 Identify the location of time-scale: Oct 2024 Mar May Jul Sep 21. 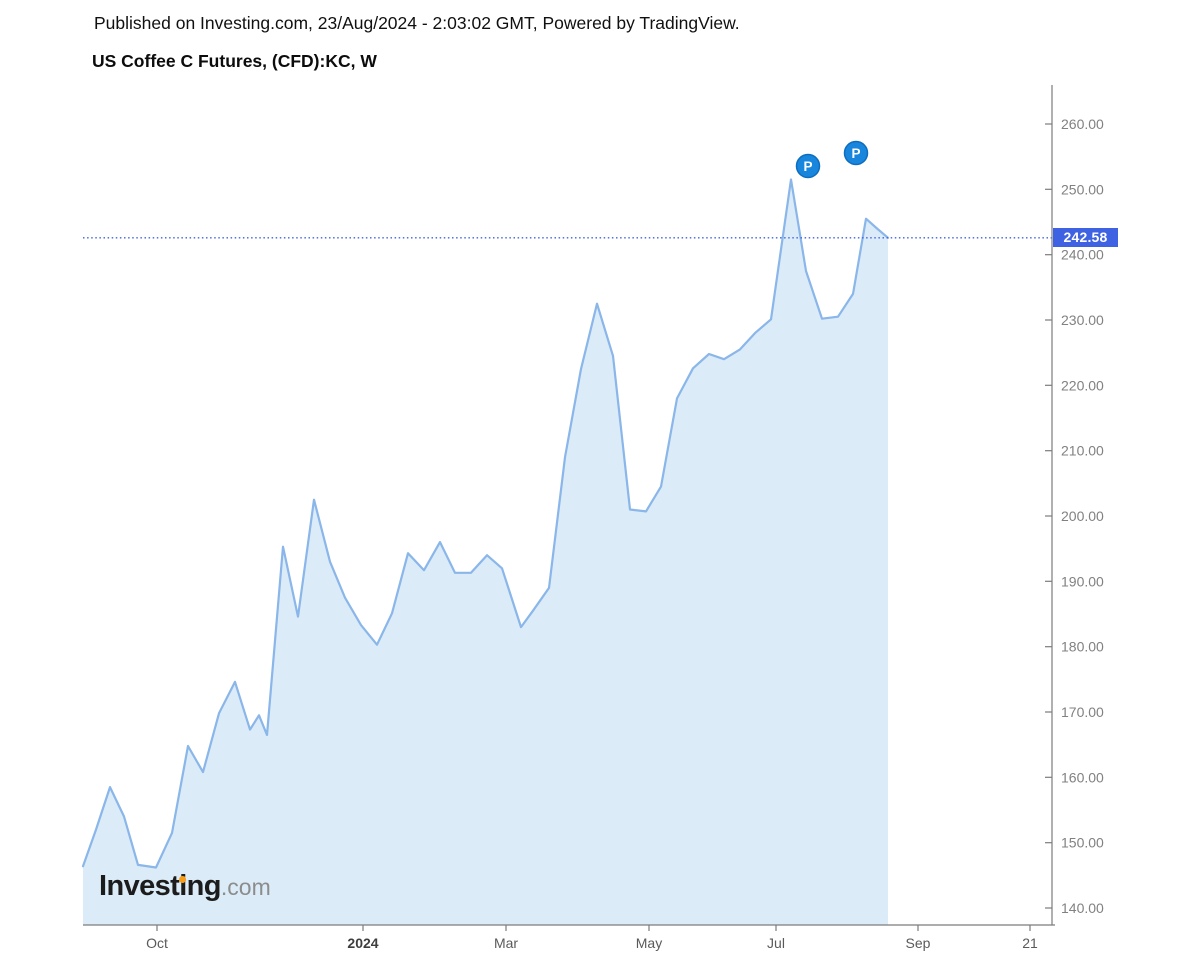
(592, 938).